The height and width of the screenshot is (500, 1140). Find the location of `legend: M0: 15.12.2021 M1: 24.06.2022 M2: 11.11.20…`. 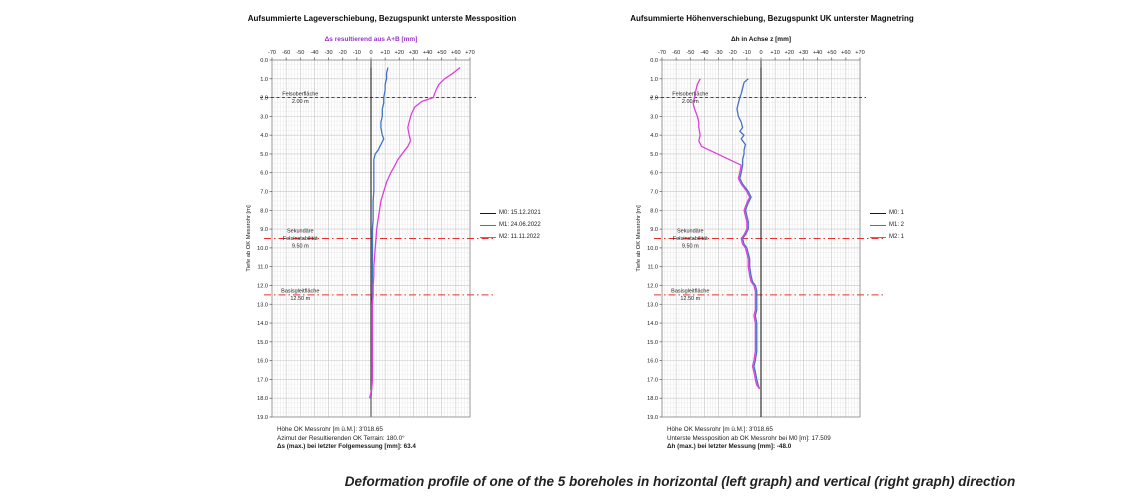

legend: M0: 15.12.2021 M1: 24.06.2022 M2: 11.11.20… is located at coordinates (510, 228).